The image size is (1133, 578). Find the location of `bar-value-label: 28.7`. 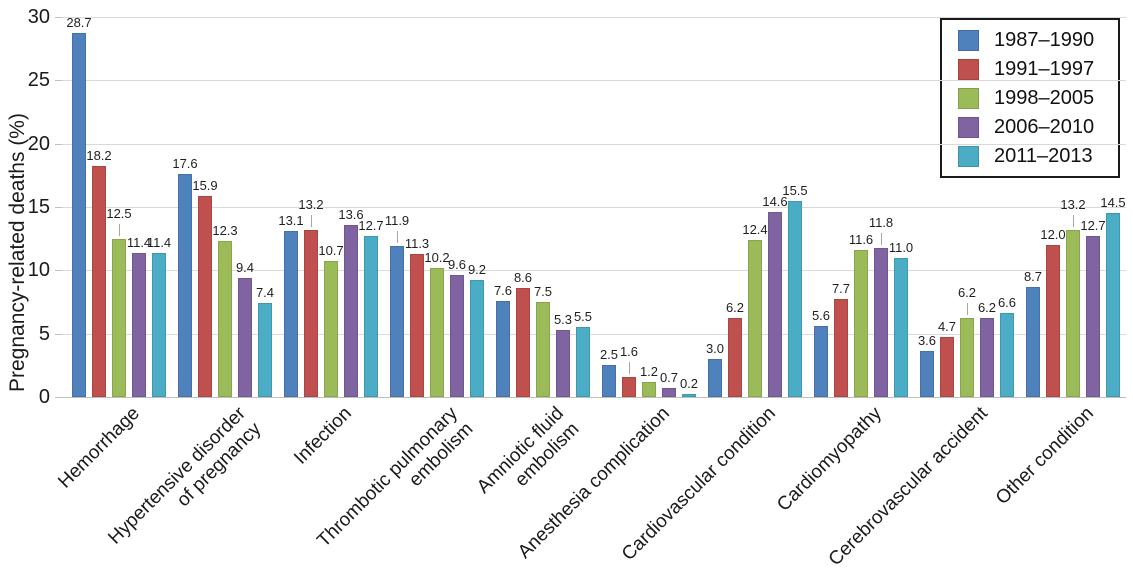

bar-value-label: 28.7 is located at coordinates (79, 23).